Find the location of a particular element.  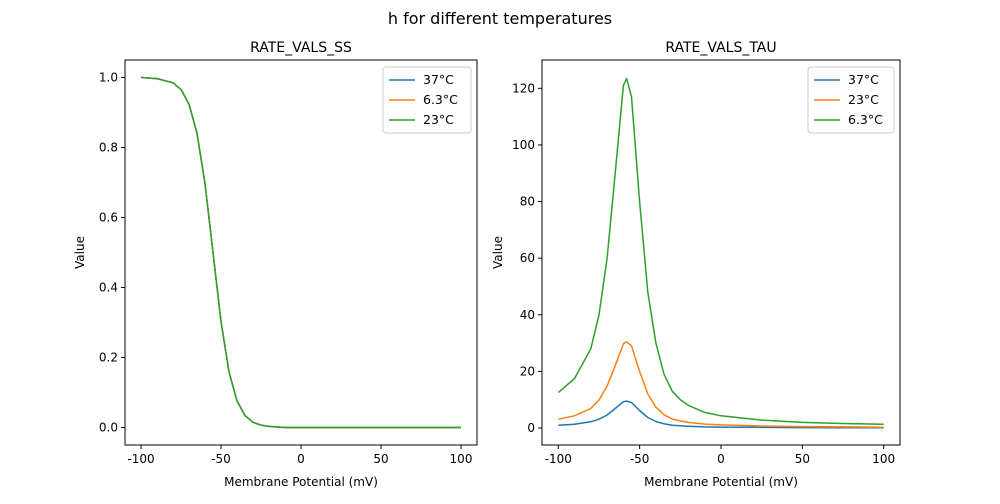

y-tick-label: 20 is located at coordinates (527, 371).